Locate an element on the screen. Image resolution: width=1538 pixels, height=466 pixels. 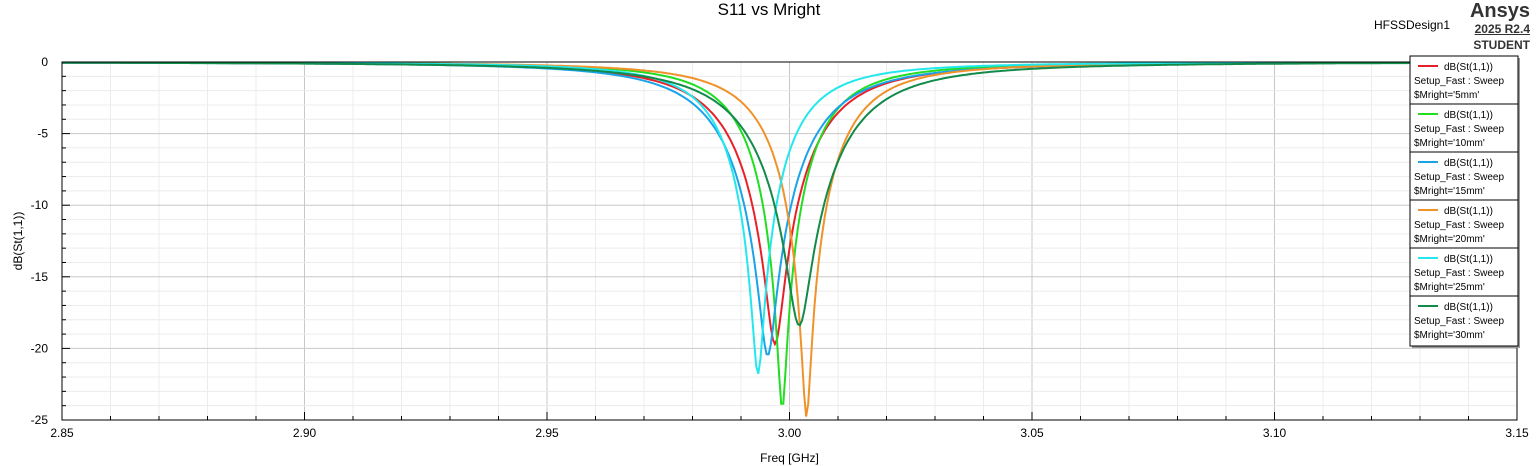
legend-entry-param: $Mright='15mm' is located at coordinates (1449, 191).